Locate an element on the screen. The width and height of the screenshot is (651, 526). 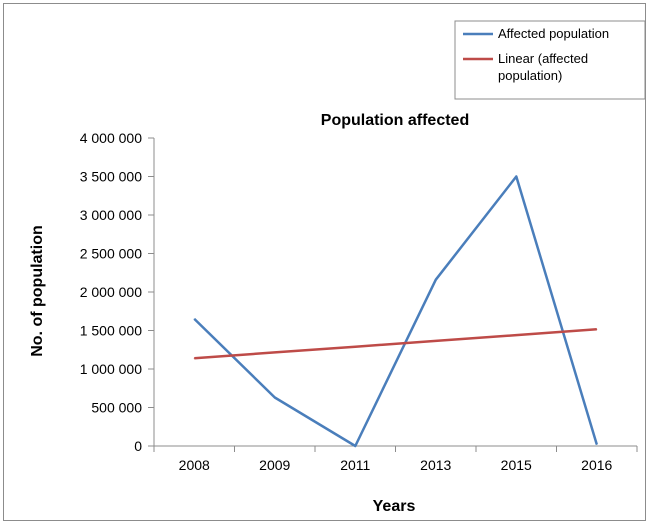
y-tick-label: 1 000 000 is located at coordinates (111, 369).